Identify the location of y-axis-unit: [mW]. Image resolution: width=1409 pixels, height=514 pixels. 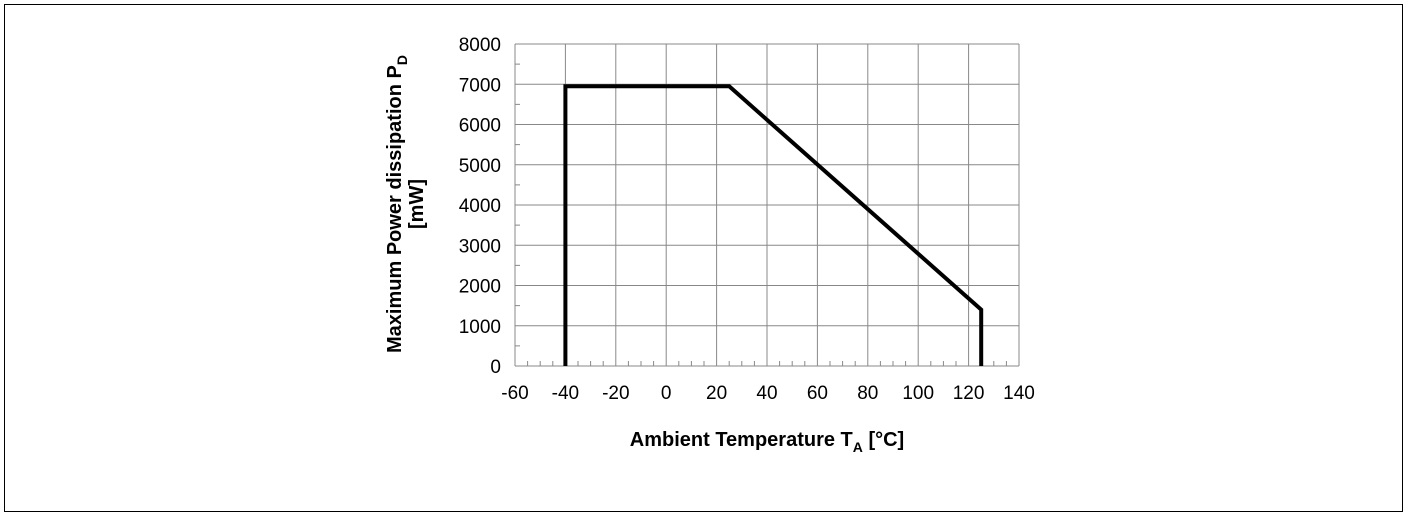
(417, 204).